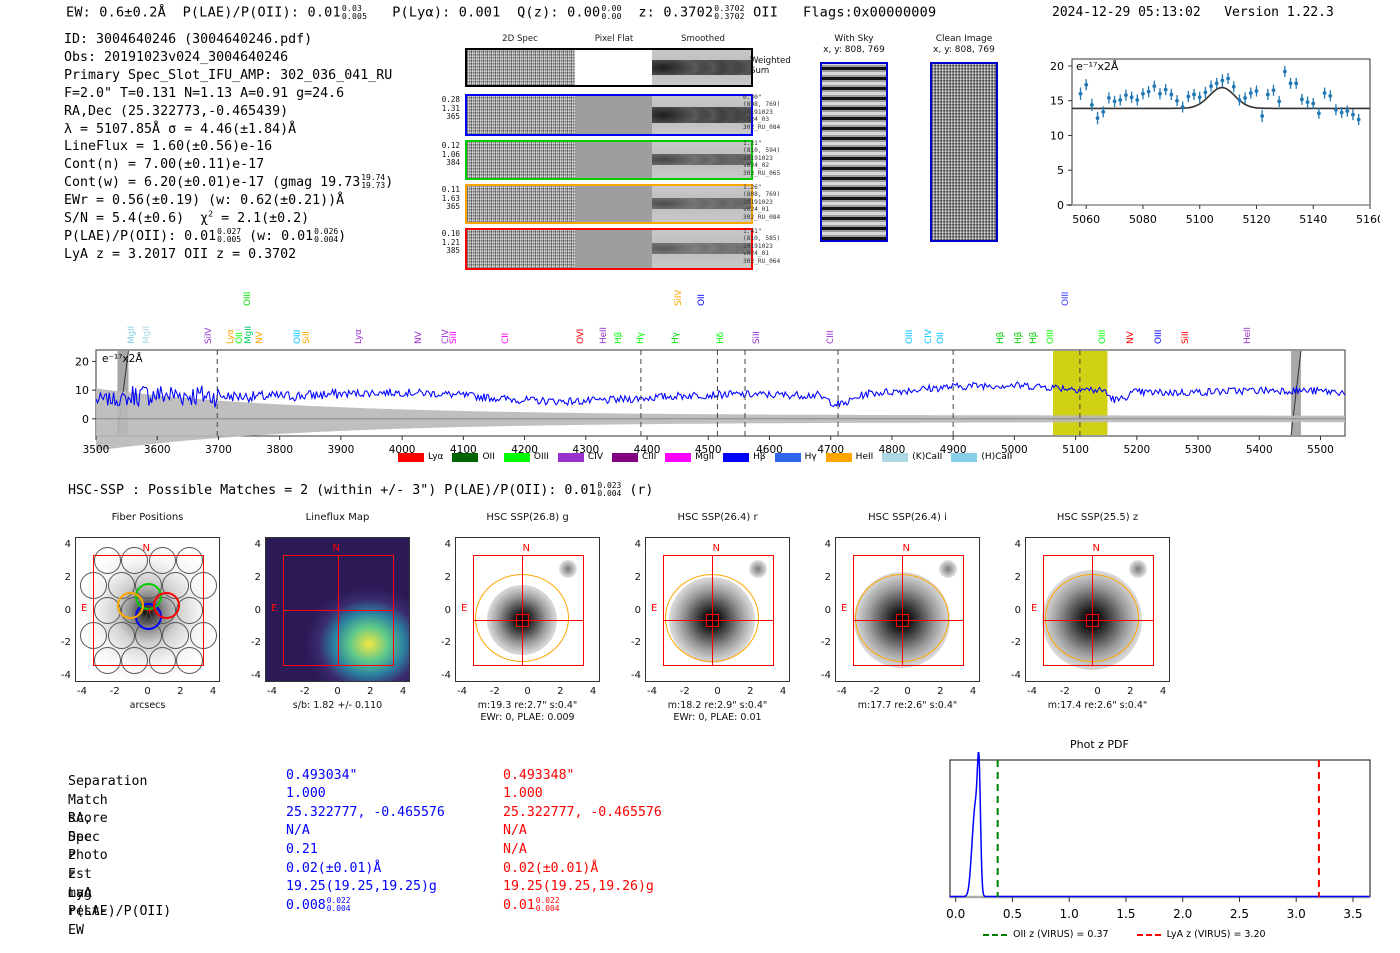  Describe the element at coordinates (614, 39) in the screenshot. I see `montage-col-title-pixelflat: Pixel Flat` at that location.